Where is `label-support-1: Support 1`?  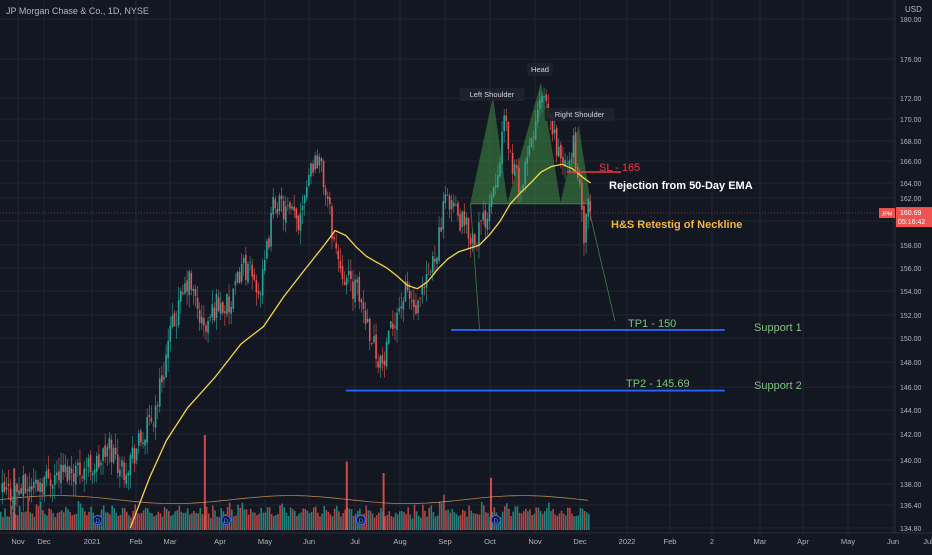
label-support-1: Support 1 is located at coordinates (778, 328).